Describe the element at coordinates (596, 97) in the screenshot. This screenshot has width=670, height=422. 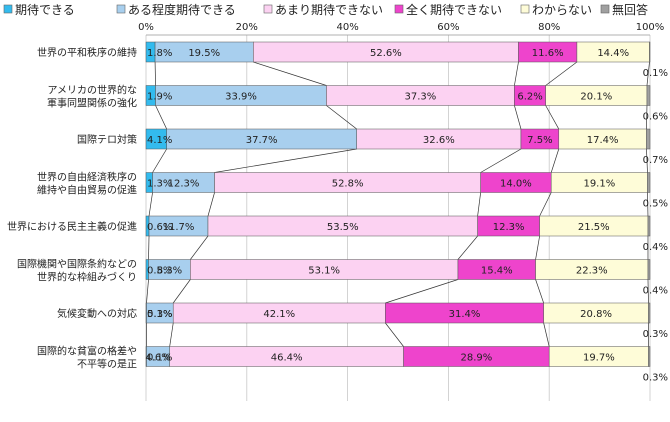
I see `value-label-2-5: 20.1%` at that location.